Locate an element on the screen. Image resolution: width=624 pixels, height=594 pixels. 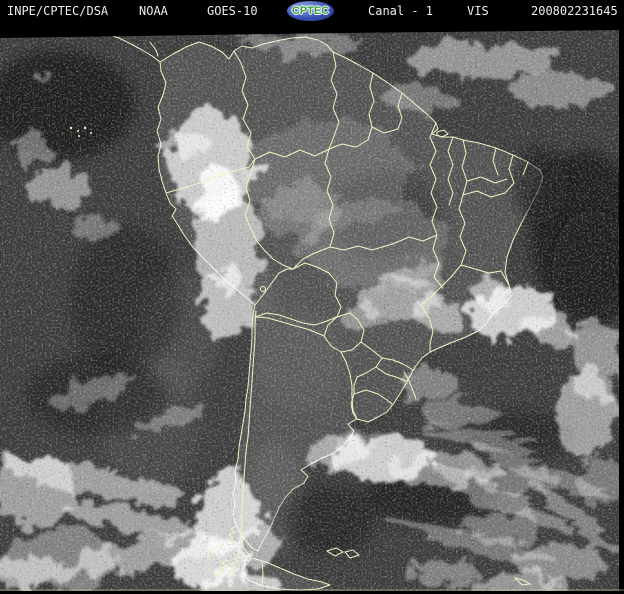
fjord-islets is located at coordinates (211, 565).